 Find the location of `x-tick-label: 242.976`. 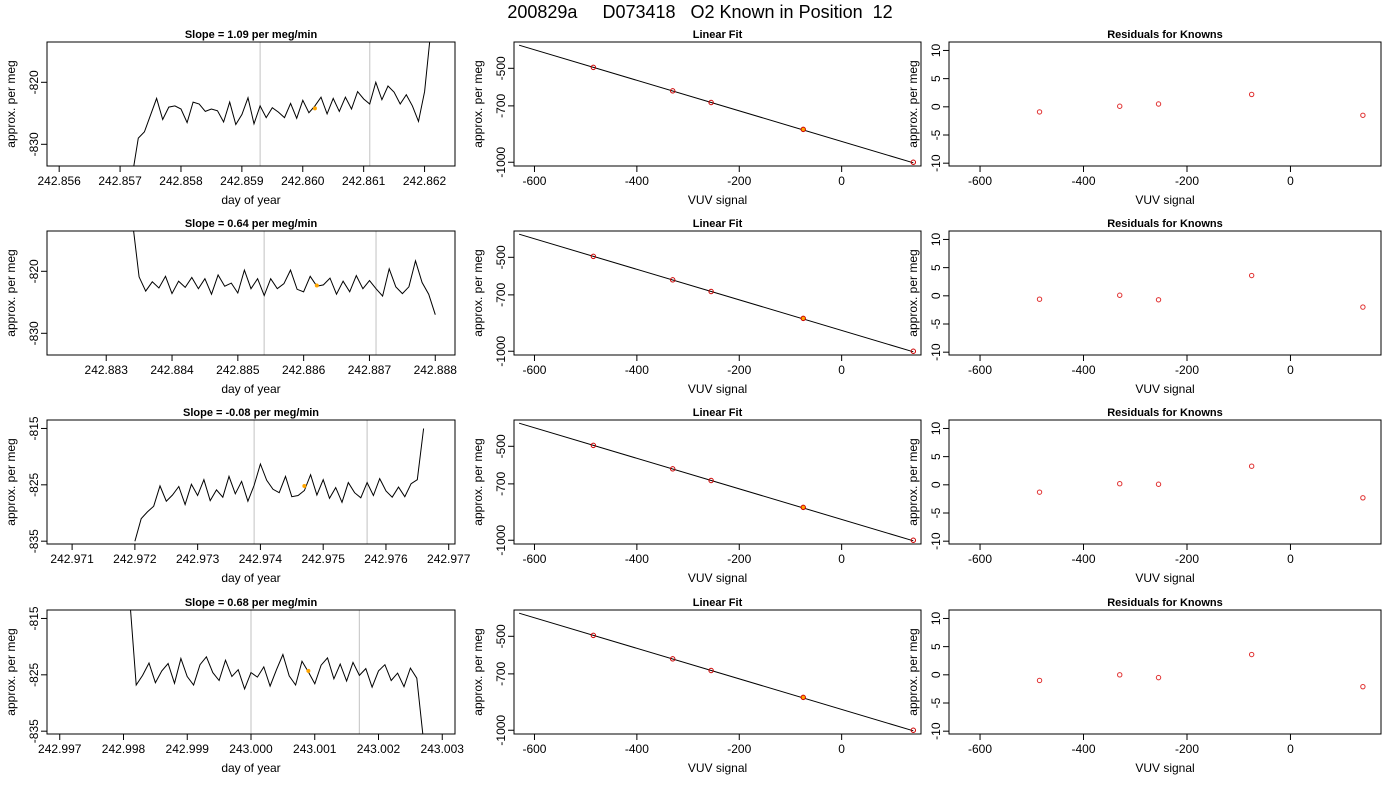

x-tick-label: 242.976 is located at coordinates (386, 559).